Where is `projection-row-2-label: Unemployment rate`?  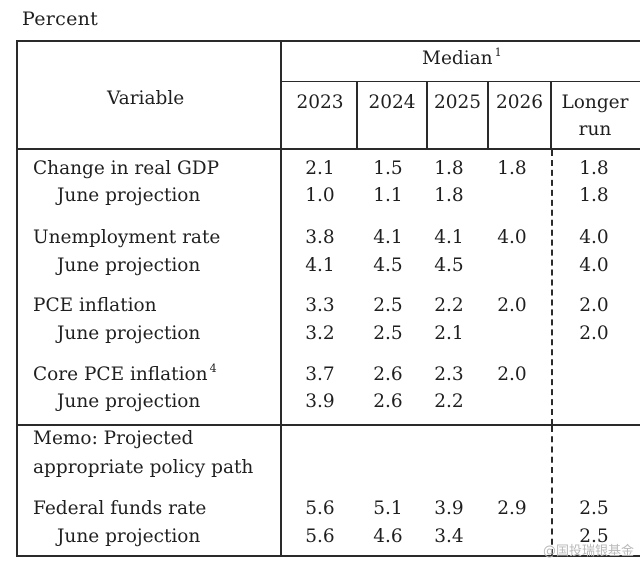
projection-row-2-label: Unemployment rate is located at coordinates (126, 237).